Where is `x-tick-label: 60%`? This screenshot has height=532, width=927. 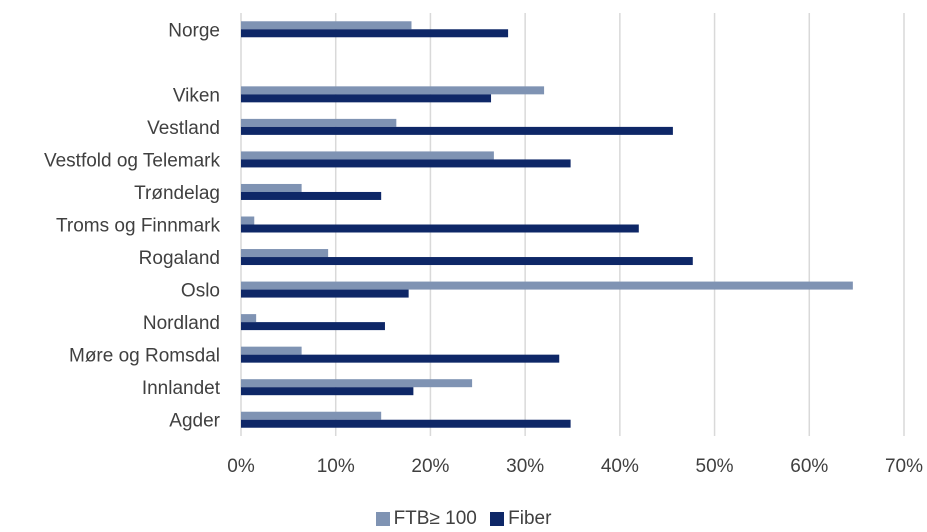 x-tick-label: 60% is located at coordinates (809, 466).